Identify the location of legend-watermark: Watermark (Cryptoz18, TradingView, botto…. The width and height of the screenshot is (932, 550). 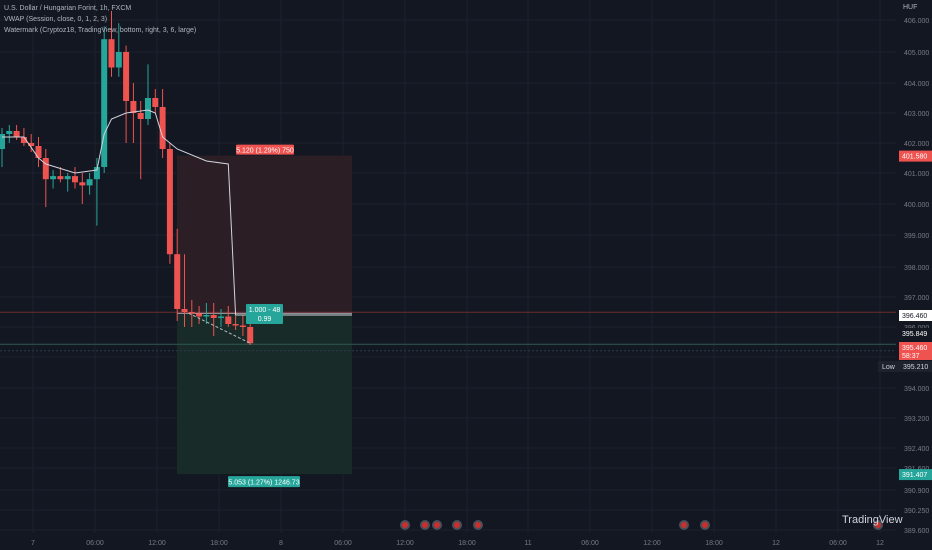
(100, 30).